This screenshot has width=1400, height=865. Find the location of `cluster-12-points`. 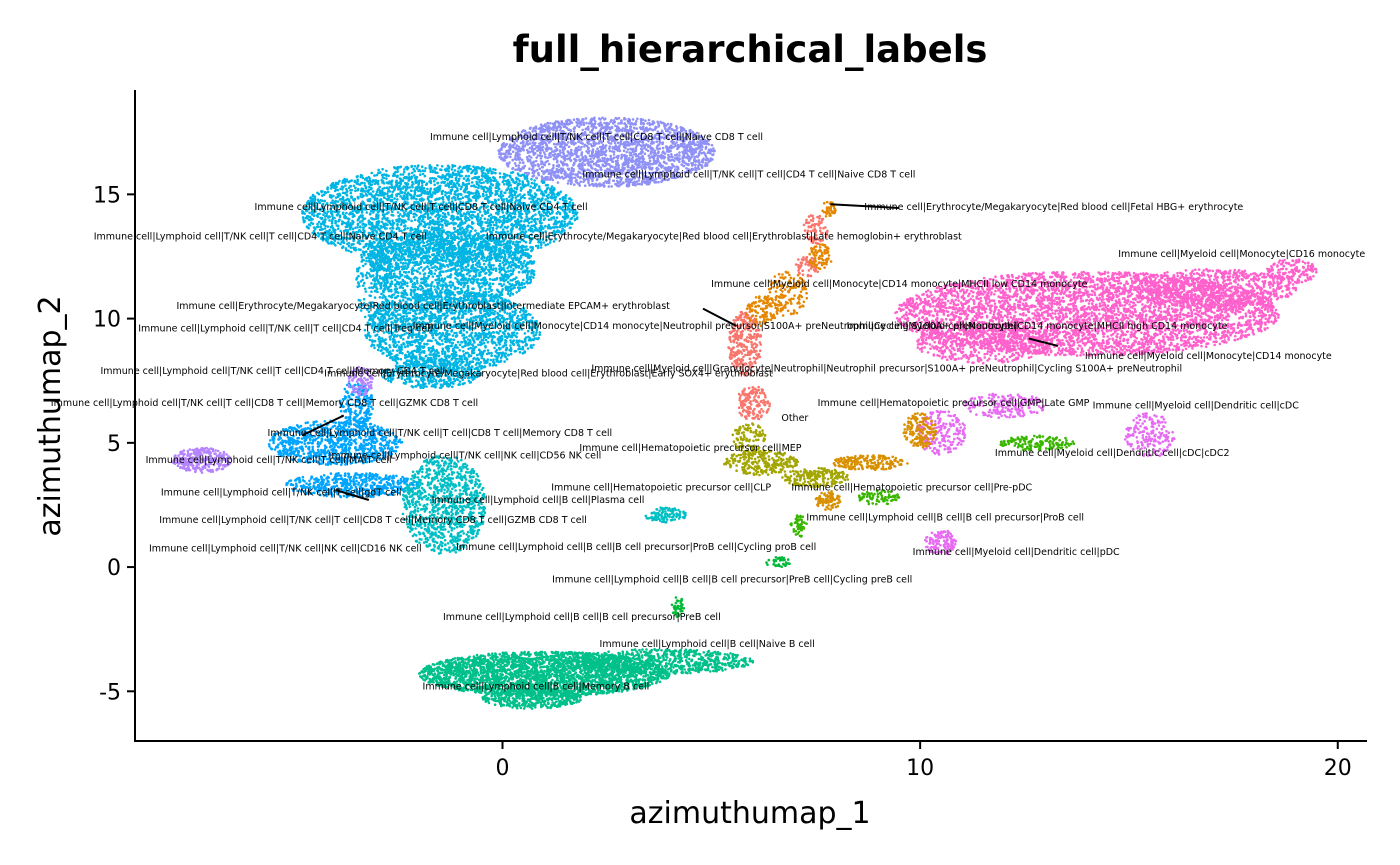

cluster-12-points is located at coordinates (932, 486).